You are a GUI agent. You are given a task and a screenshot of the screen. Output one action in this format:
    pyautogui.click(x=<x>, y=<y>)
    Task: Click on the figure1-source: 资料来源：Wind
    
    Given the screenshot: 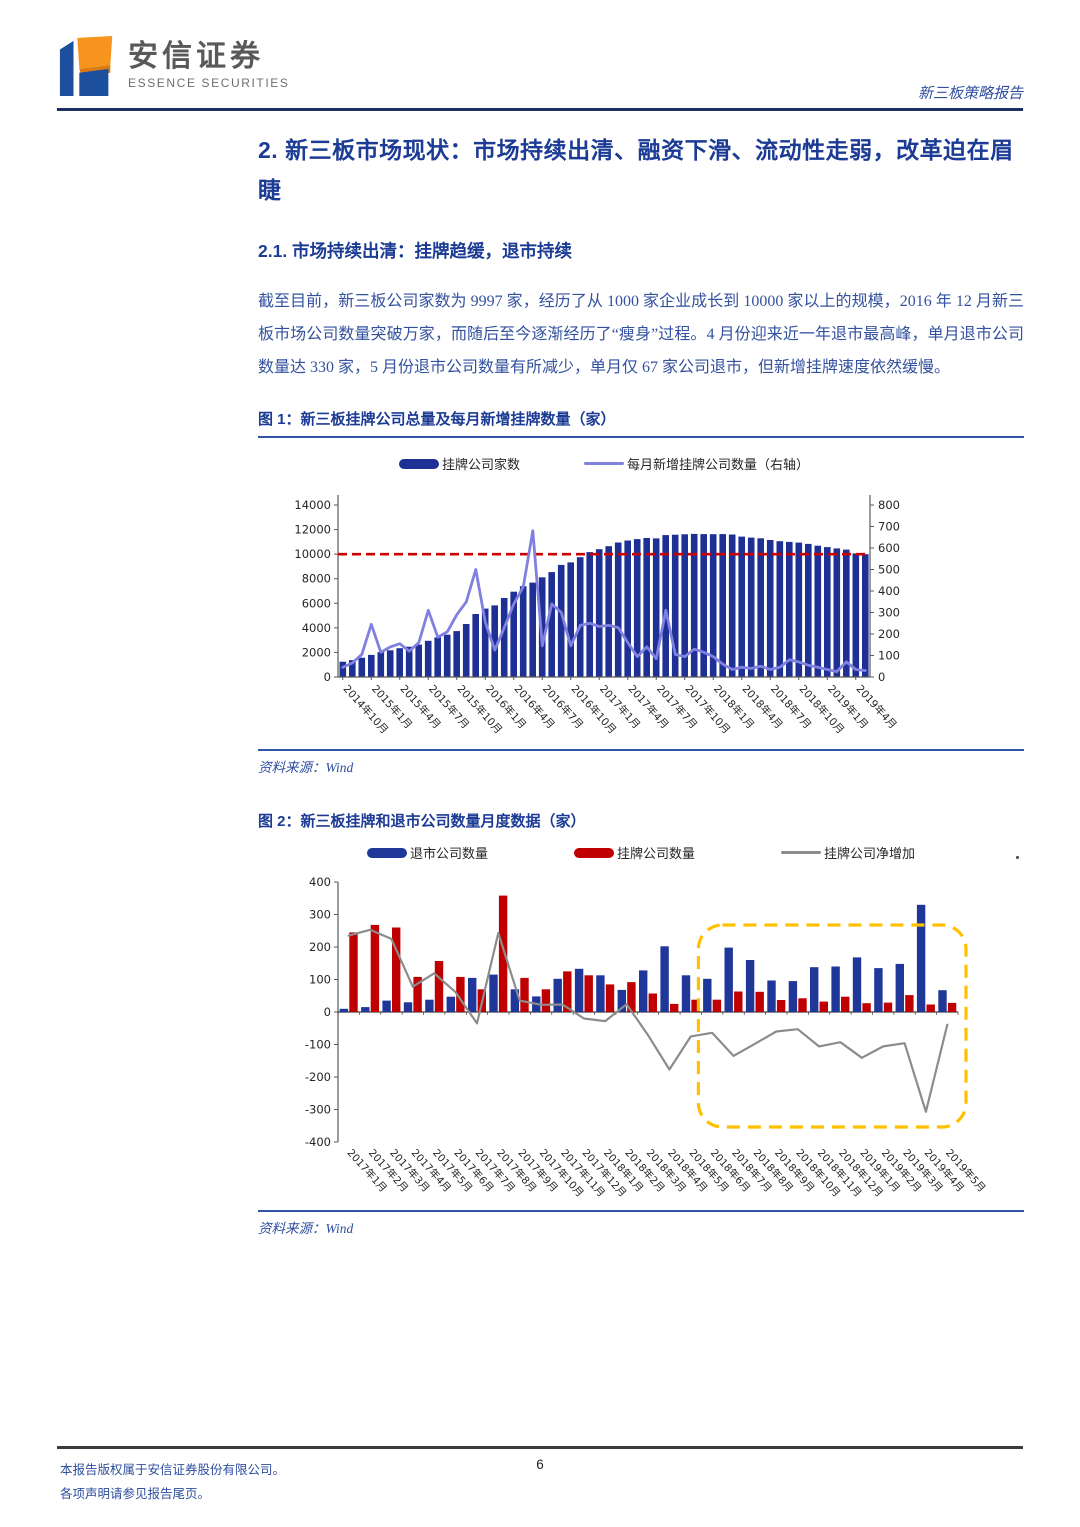 What is the action you would take?
    pyautogui.click(x=641, y=762)
    